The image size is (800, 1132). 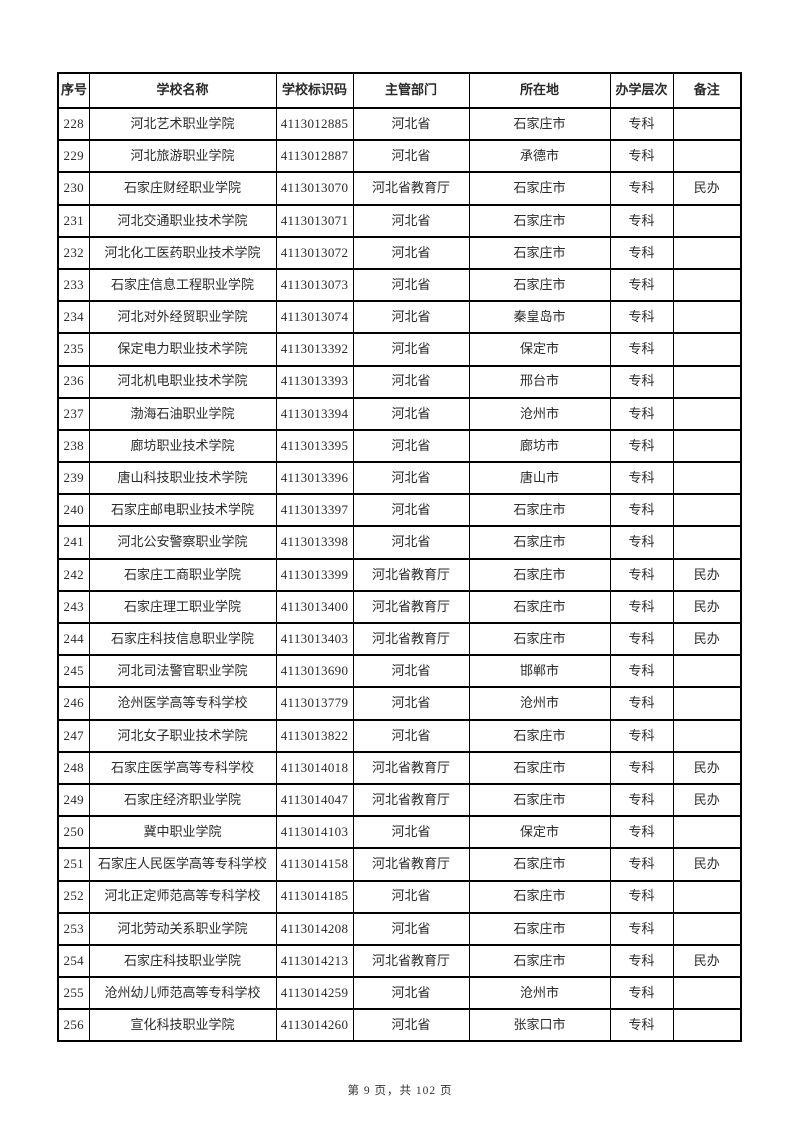 I want to click on header-cell-name: 学校名称, so click(x=182, y=90).